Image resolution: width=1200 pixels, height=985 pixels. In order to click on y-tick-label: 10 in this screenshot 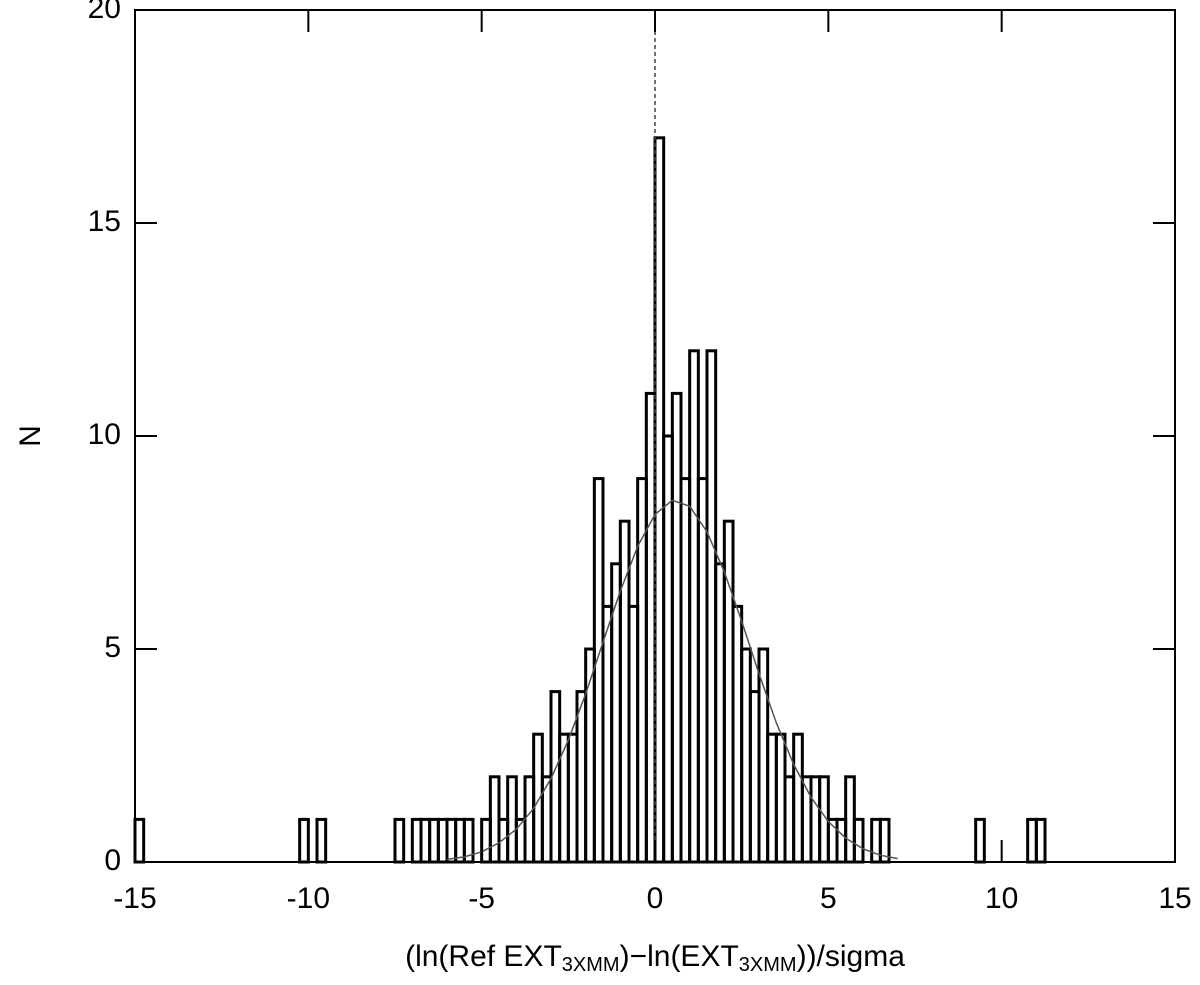, I will do `click(104, 434)`.